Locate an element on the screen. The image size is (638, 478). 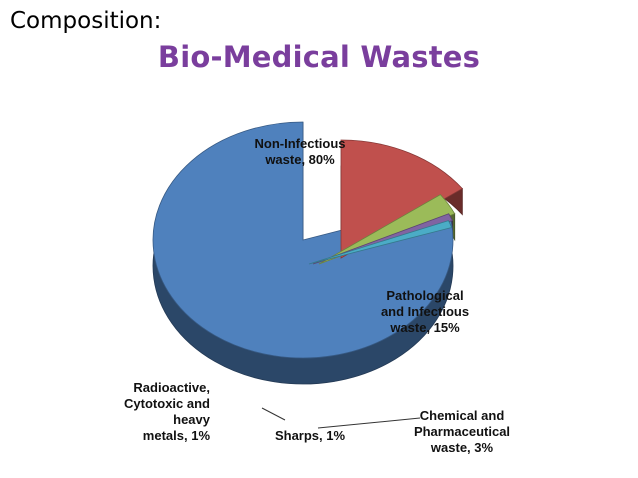
pie-slice-sharps is located at coordinates (383, 239).